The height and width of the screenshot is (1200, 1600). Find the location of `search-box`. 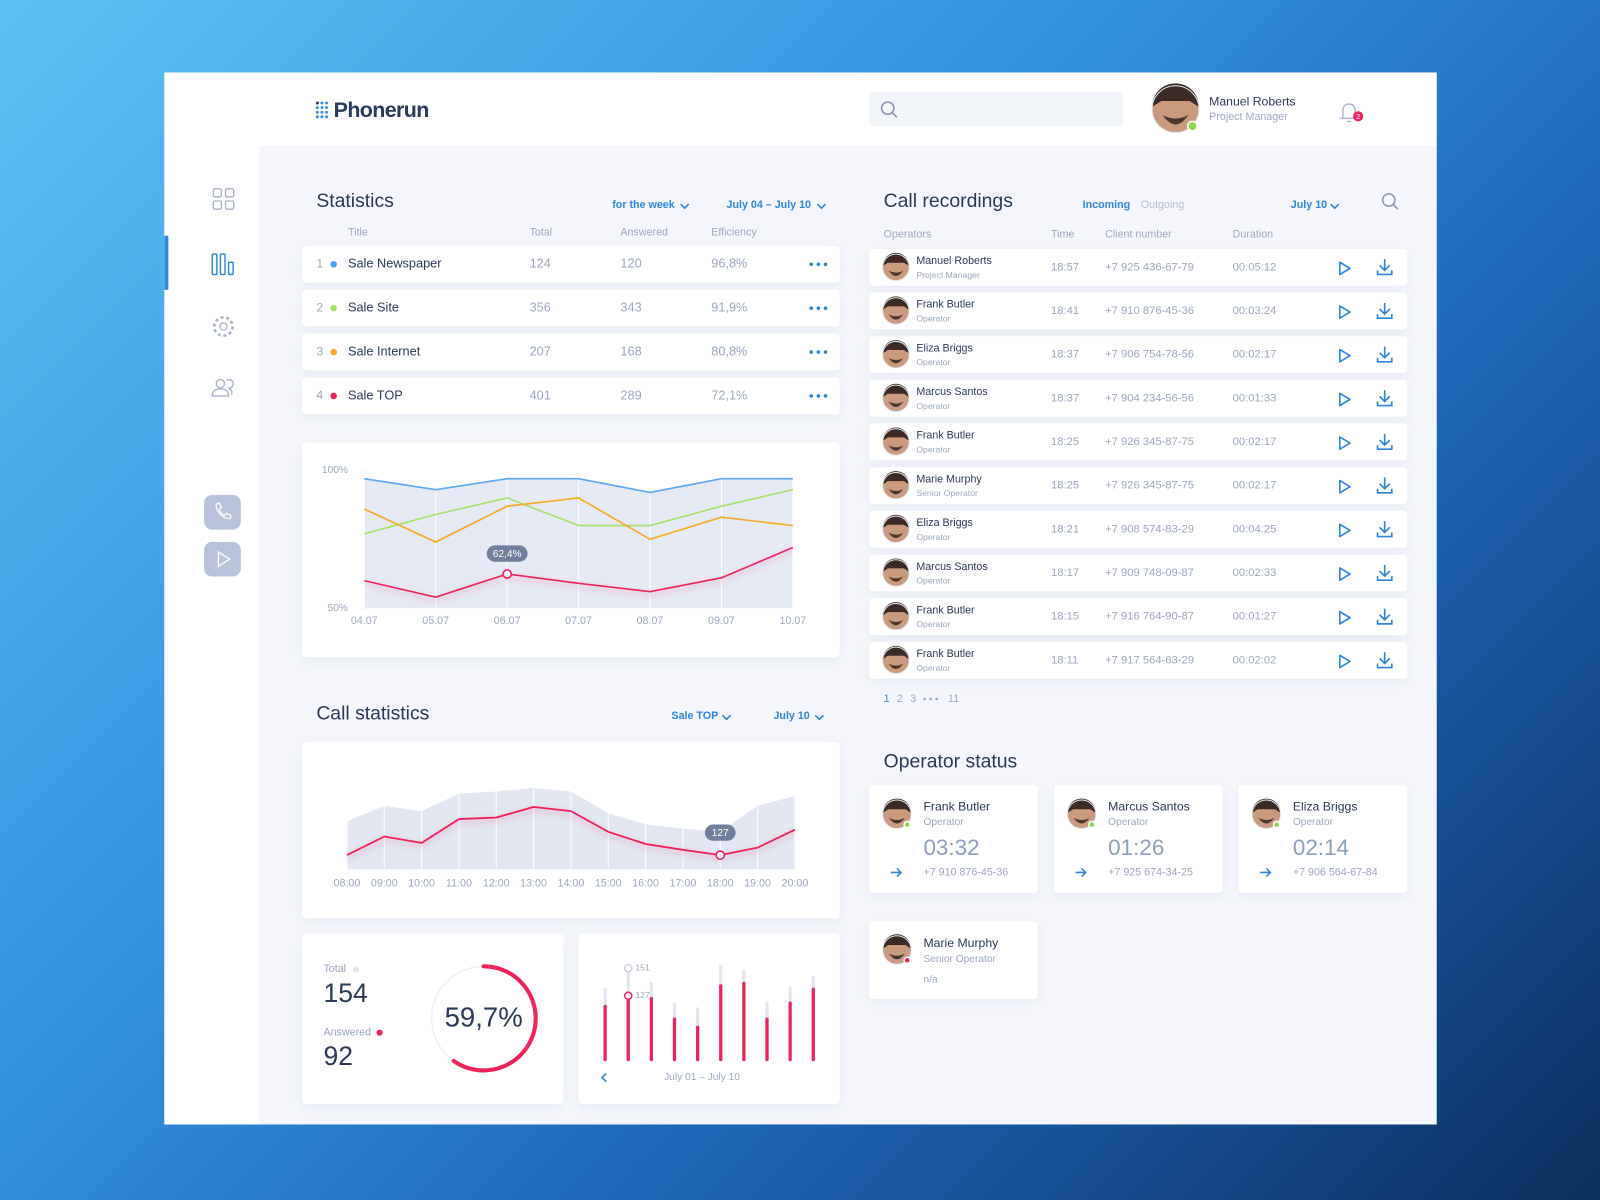

search-box is located at coordinates (996, 109).